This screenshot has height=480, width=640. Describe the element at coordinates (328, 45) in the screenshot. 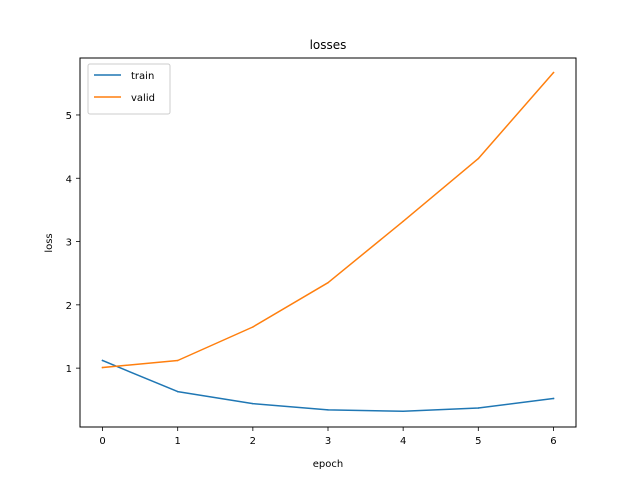

I see `chart-title: losses` at that location.